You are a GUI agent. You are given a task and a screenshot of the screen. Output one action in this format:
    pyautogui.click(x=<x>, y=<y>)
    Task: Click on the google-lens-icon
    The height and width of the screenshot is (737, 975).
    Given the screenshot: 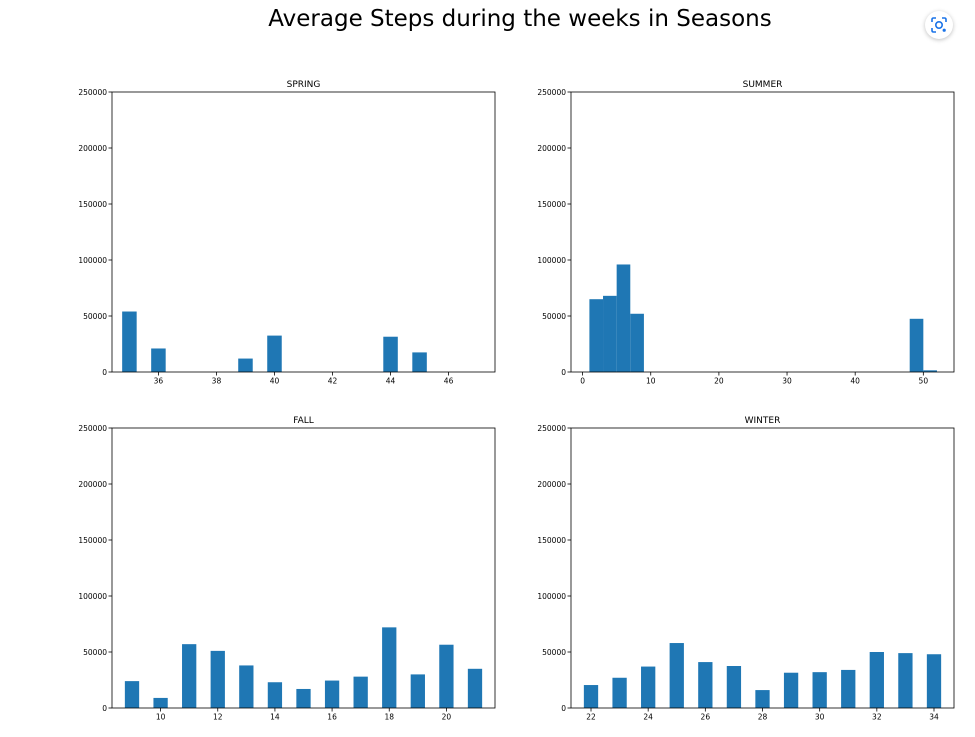 What is the action you would take?
    pyautogui.click(x=939, y=25)
    